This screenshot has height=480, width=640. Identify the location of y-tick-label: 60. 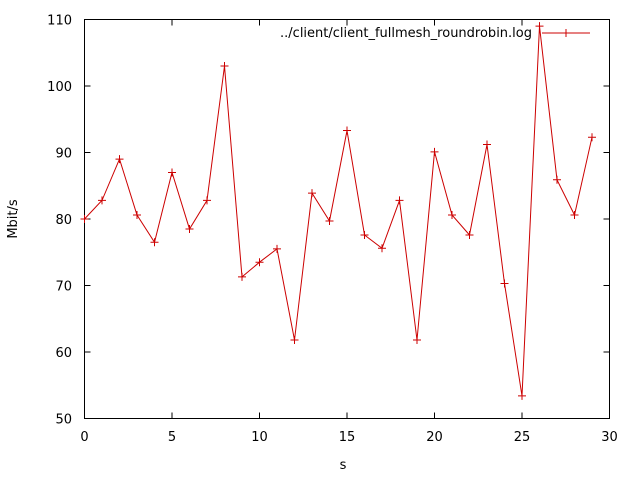
(63, 353).